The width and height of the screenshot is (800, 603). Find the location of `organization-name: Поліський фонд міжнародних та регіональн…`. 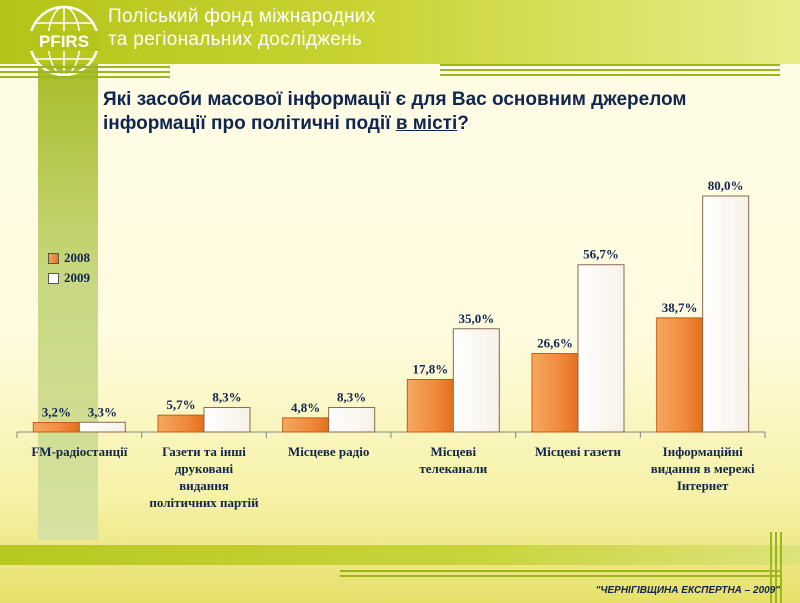

organization-name: Поліський фонд міжнародних та регіональн… is located at coordinates (242, 28).